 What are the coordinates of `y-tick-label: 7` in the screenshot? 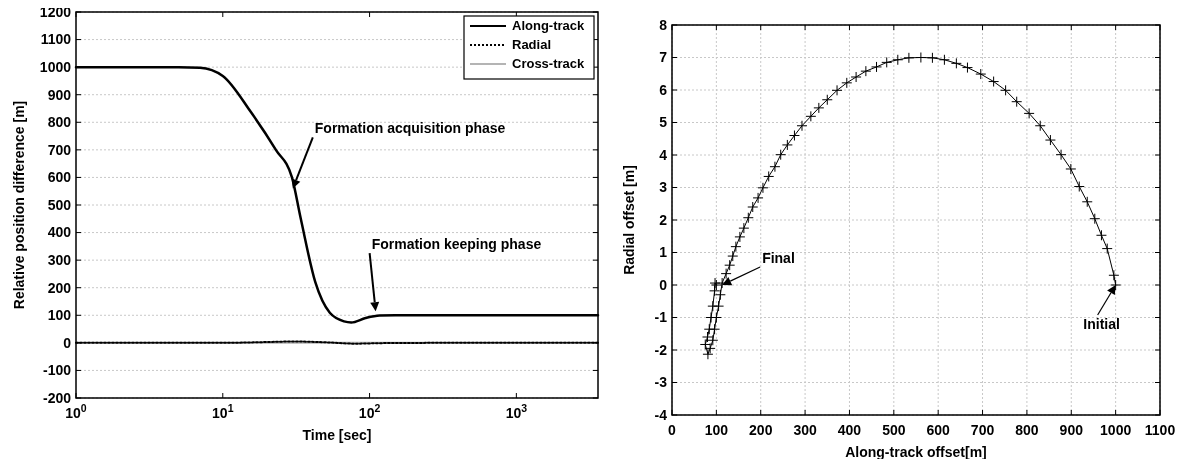 It's located at (663, 57).